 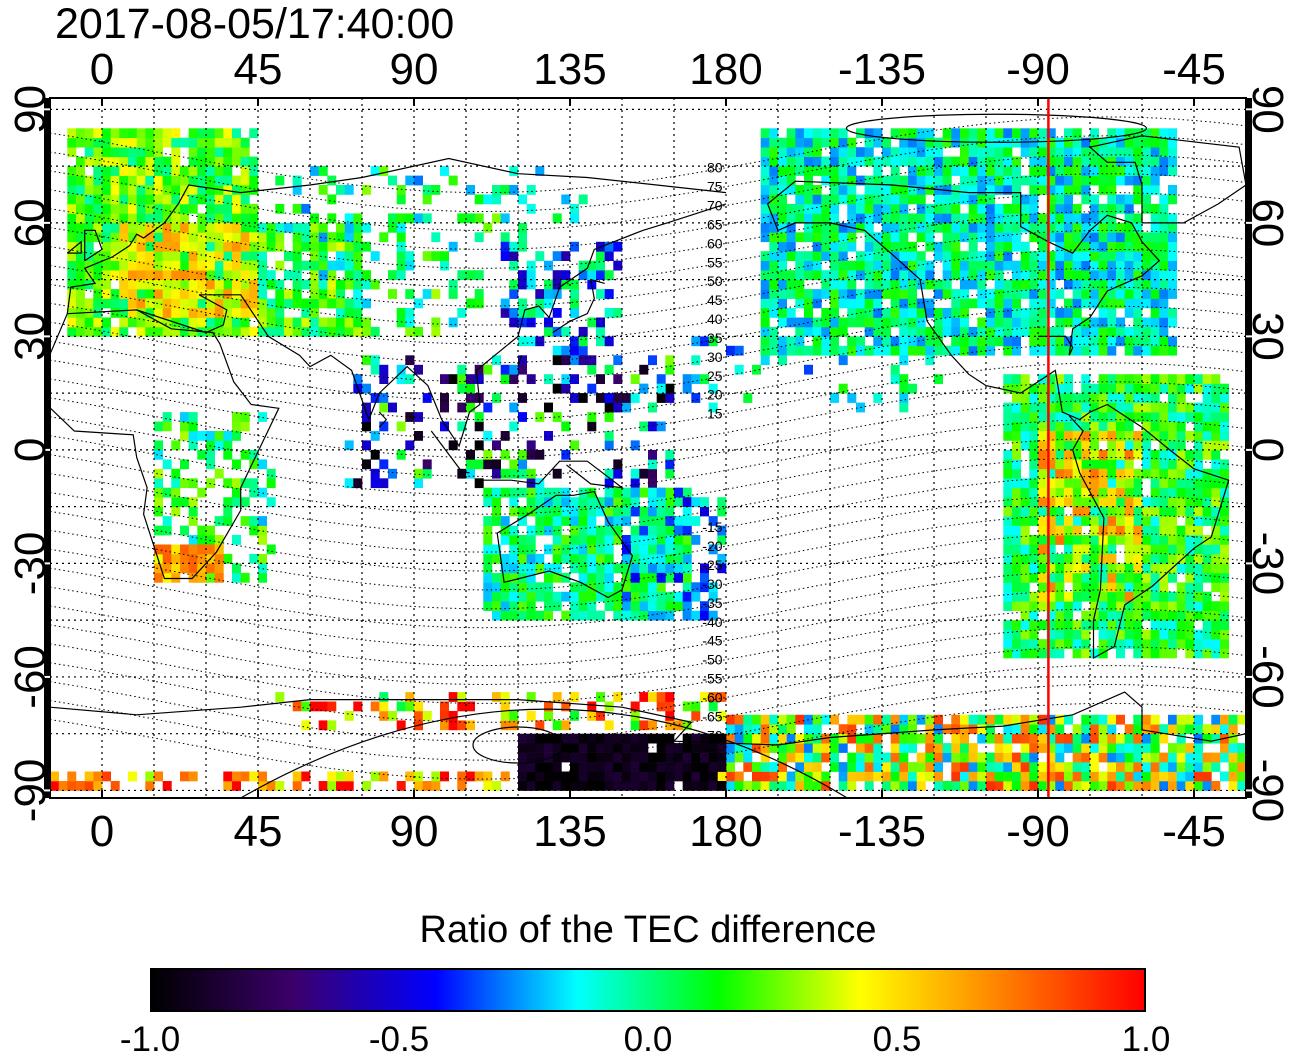 What do you see at coordinates (715, 338) in the screenshot?
I see `contour-label: 35` at bounding box center [715, 338].